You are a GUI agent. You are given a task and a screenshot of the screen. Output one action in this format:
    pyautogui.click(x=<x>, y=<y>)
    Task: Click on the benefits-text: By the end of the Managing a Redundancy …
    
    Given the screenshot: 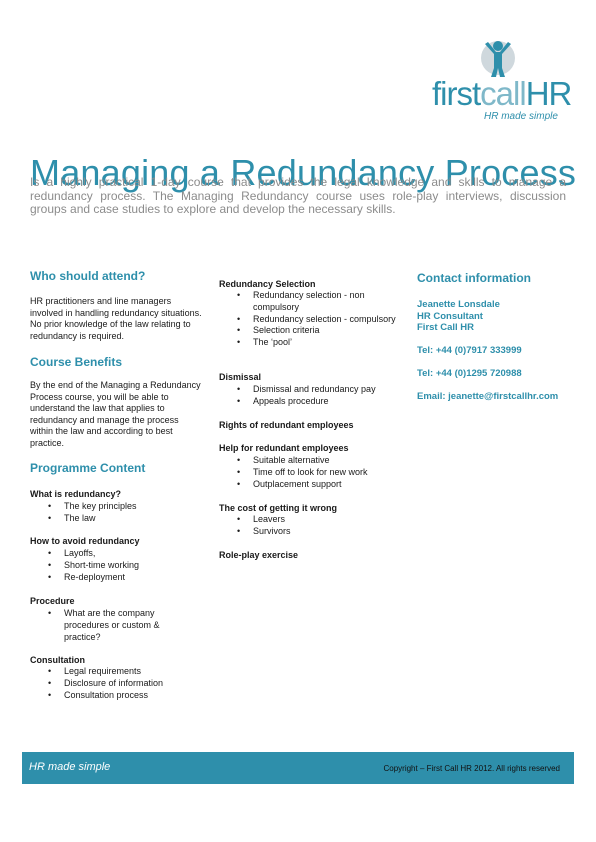 What is the action you would take?
    pyautogui.click(x=115, y=414)
    